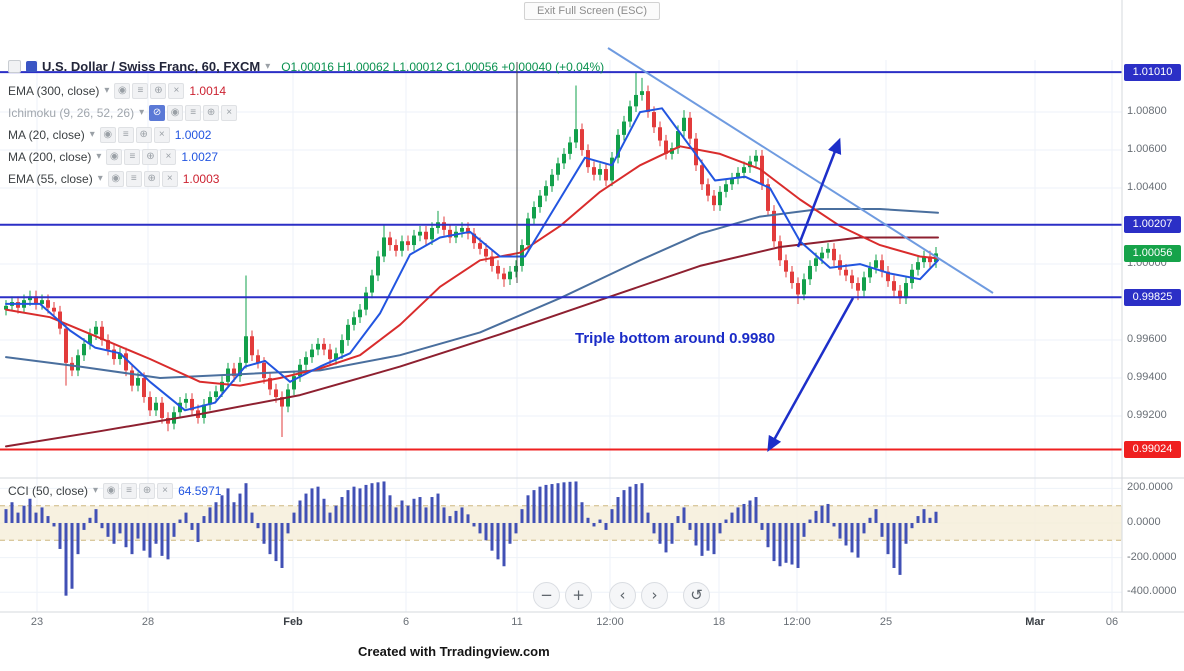 This screenshot has width=1184, height=671. I want to click on credit-text: Created with Trradingview.com, so click(454, 651).